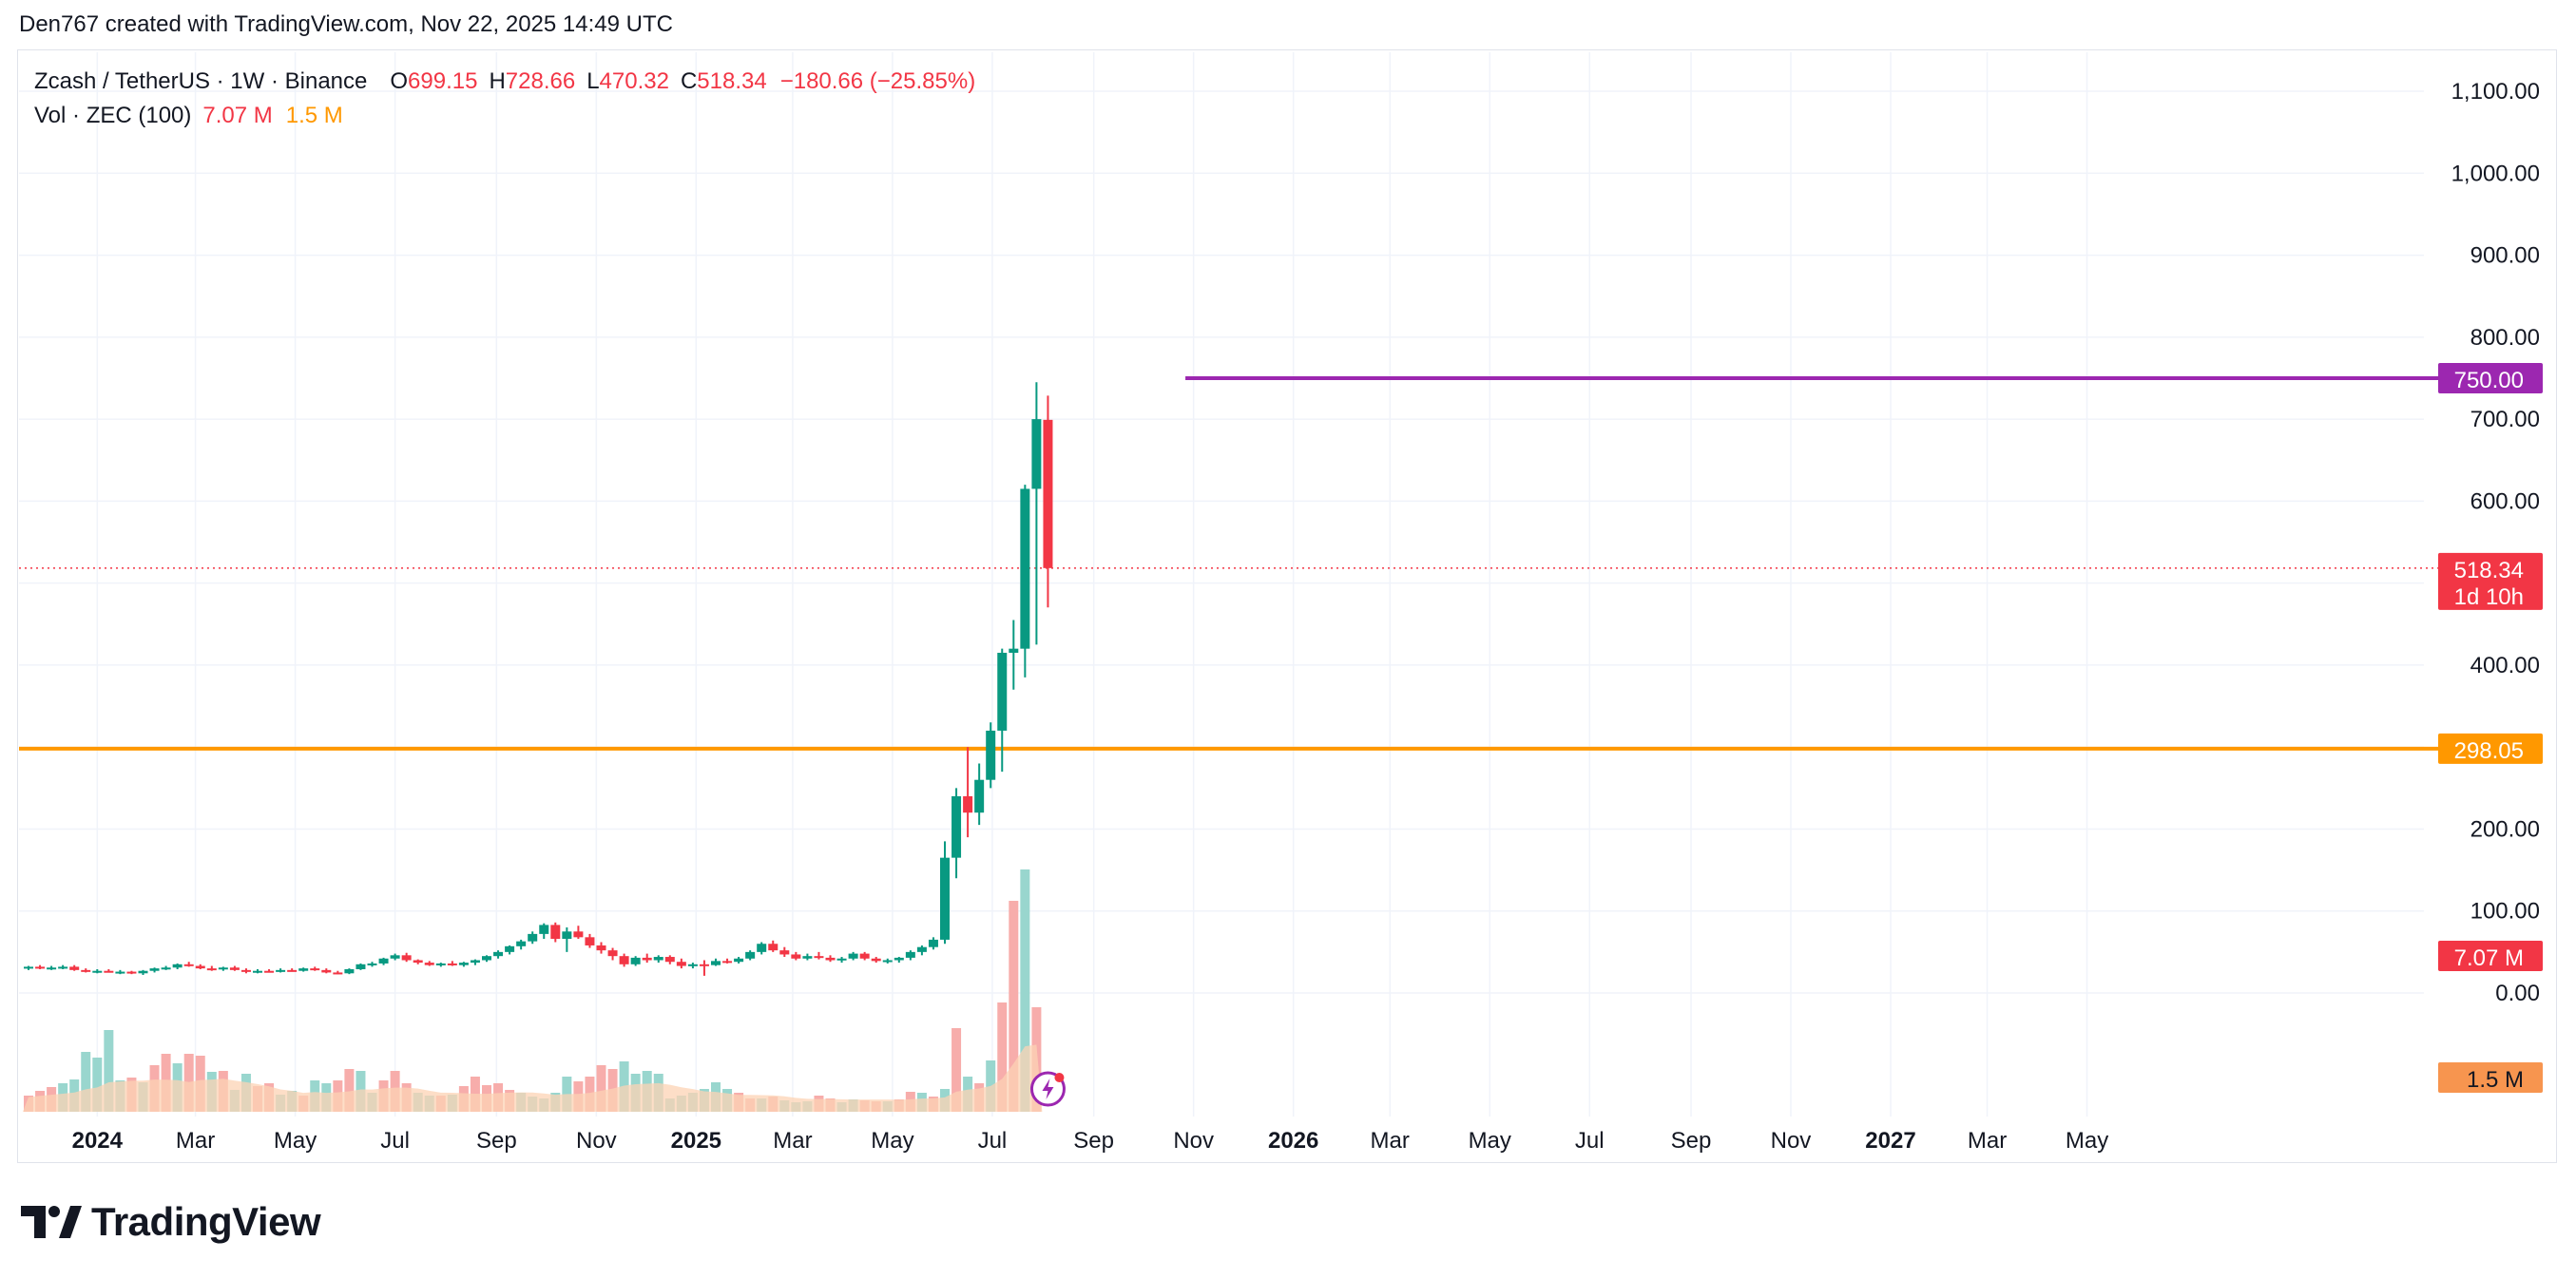 The height and width of the screenshot is (1279, 2576). I want to click on time-tick-label: 2027, so click(1890, 1141).